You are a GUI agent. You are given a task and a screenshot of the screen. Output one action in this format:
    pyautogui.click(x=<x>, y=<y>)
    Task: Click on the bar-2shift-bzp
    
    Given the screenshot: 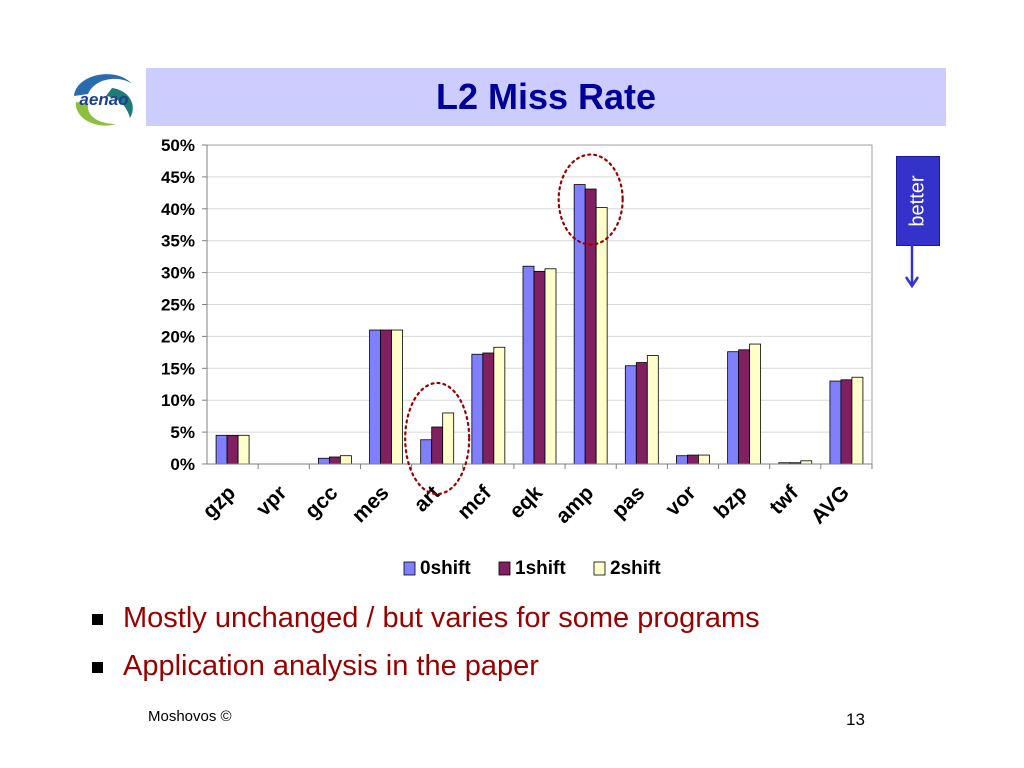 What is the action you would take?
    pyautogui.click(x=755, y=404)
    